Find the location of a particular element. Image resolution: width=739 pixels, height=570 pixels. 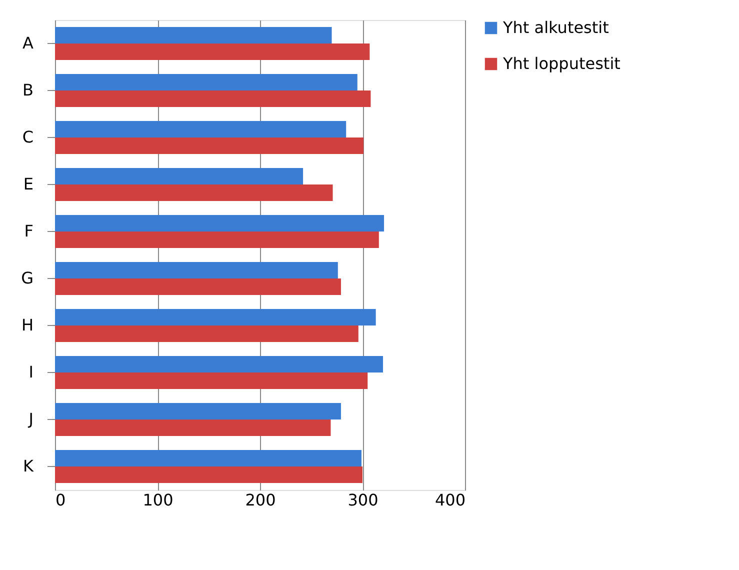

y-tick-label: J is located at coordinates (31, 419).